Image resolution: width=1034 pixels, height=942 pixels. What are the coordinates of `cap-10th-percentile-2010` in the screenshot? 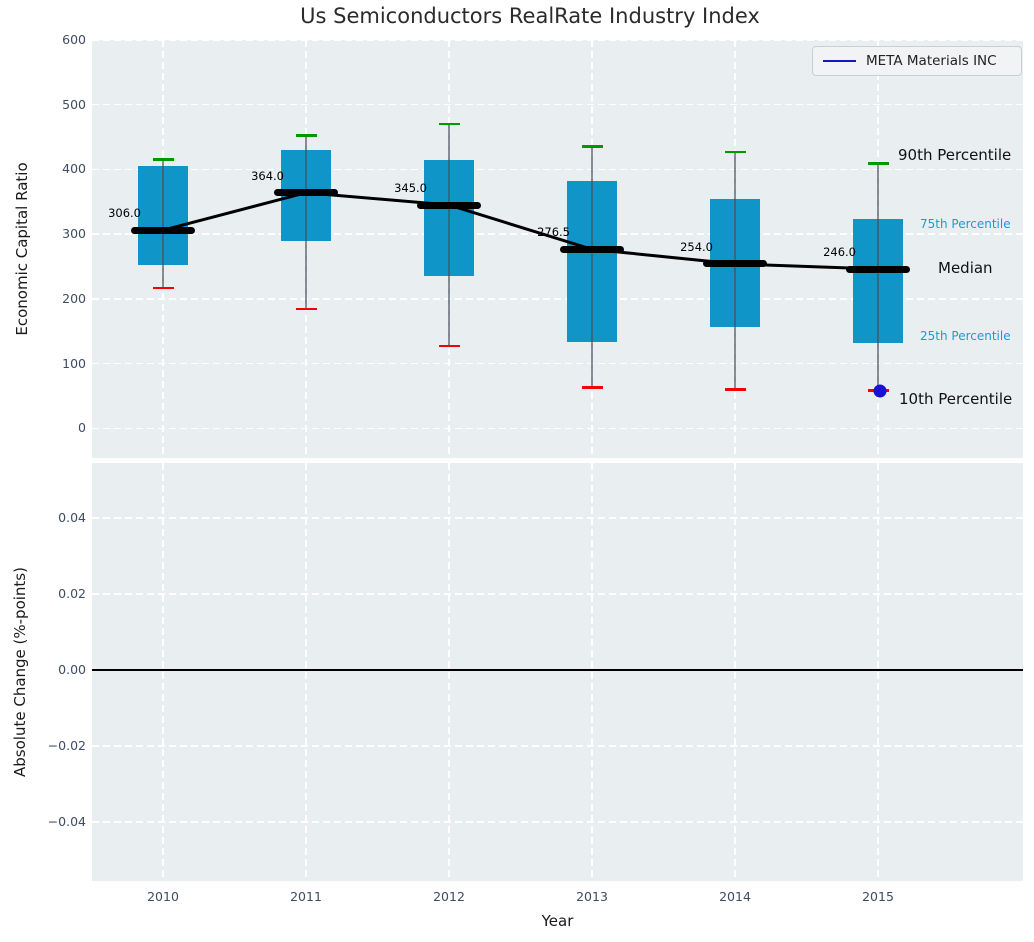 It's located at (163, 288).